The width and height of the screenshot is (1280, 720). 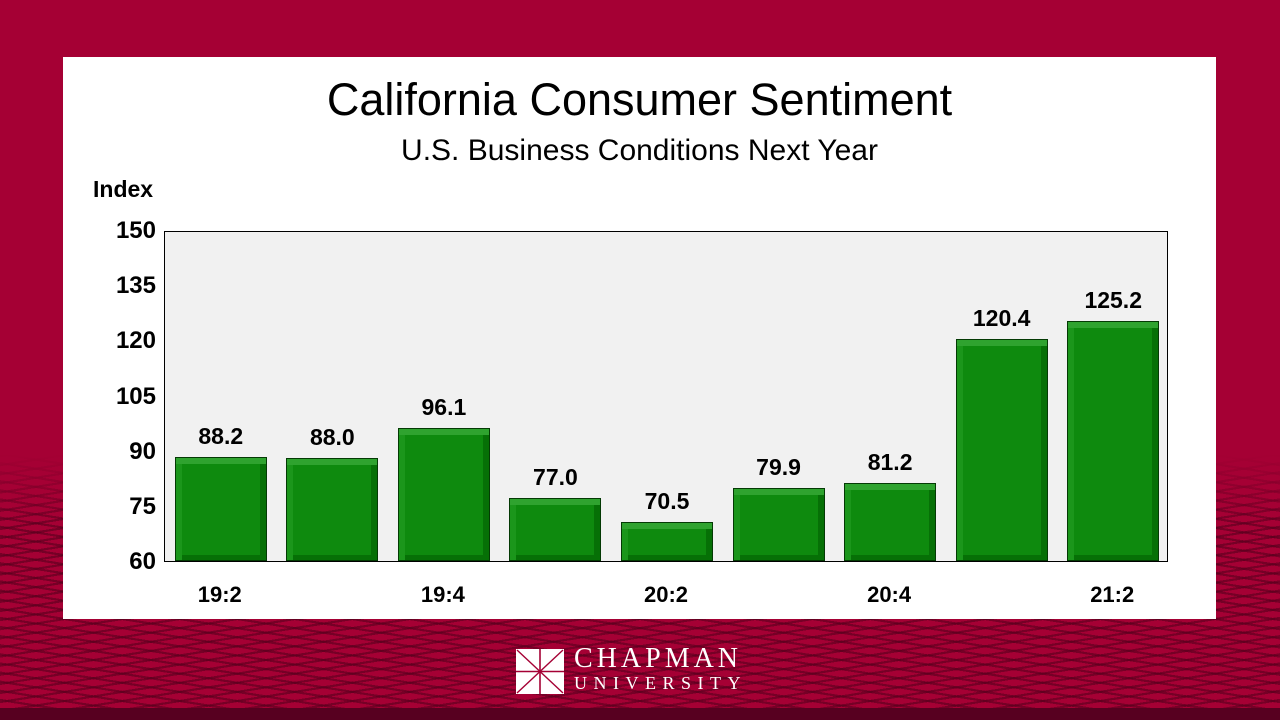 What do you see at coordinates (135, 396) in the screenshot?
I see `y-tick-label: 105` at bounding box center [135, 396].